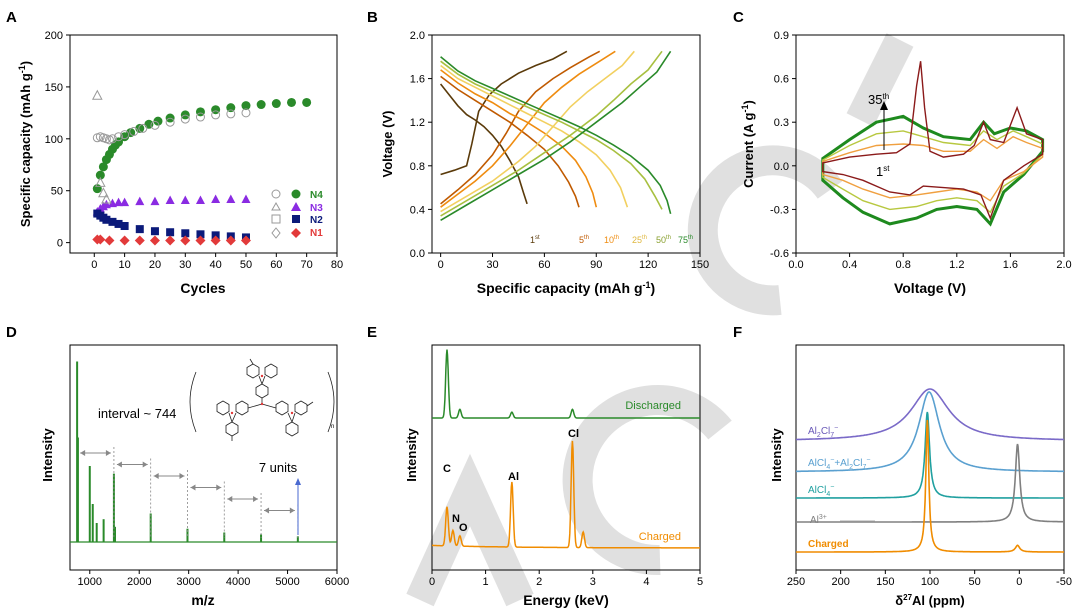 The image size is (1080, 615). Describe the element at coordinates (566, 384) in the screenshot. I see `eds-spectrum-discharged` at that location.